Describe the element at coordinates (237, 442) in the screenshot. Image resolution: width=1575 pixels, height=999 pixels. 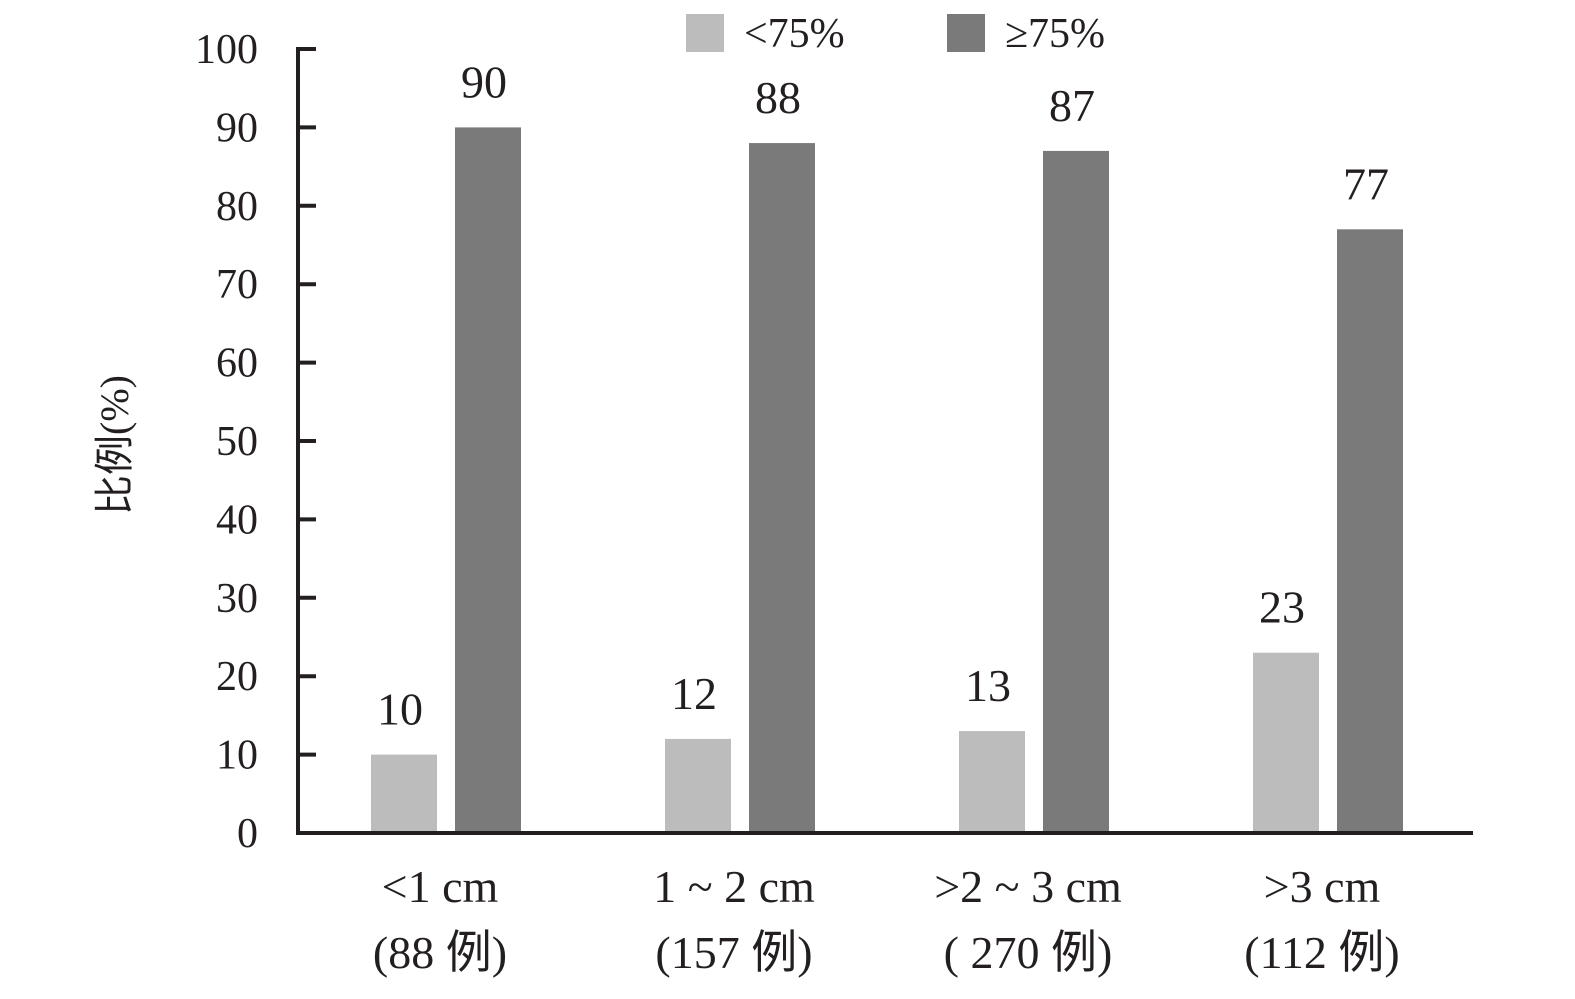
I see `y-tick-label: 50` at that location.